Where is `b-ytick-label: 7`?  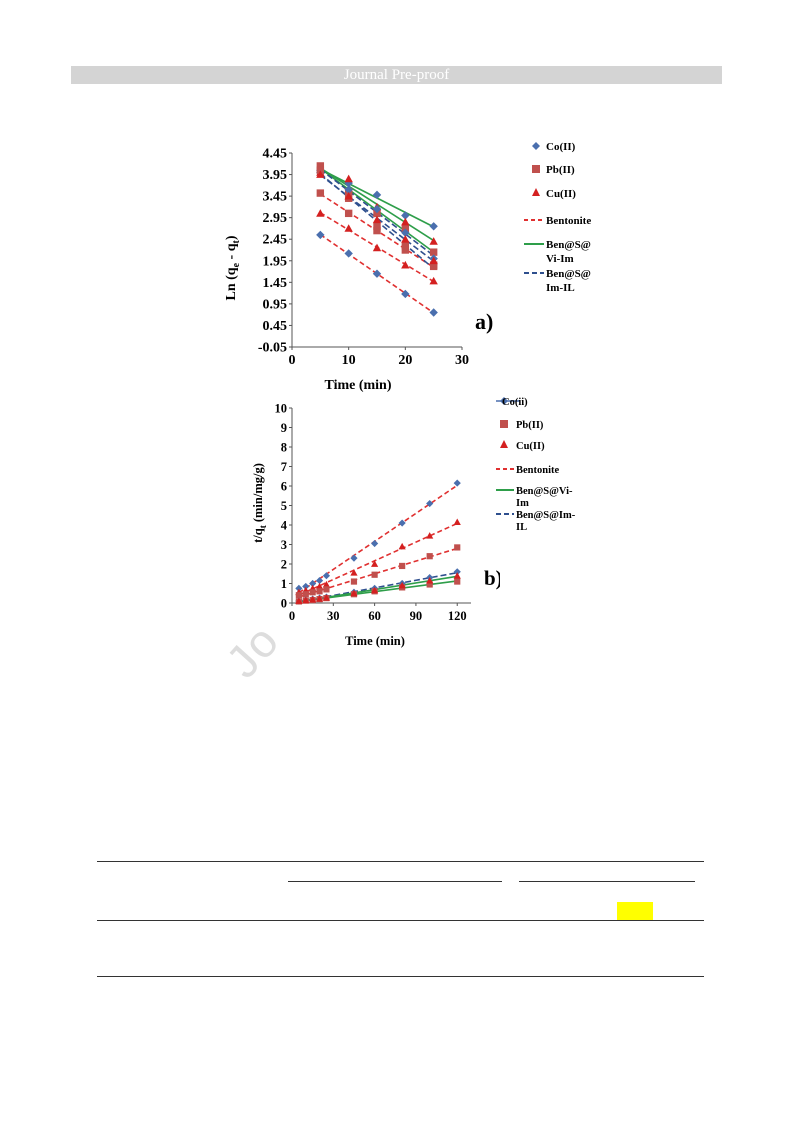 b-ytick-label: 7 is located at coordinates (284, 467).